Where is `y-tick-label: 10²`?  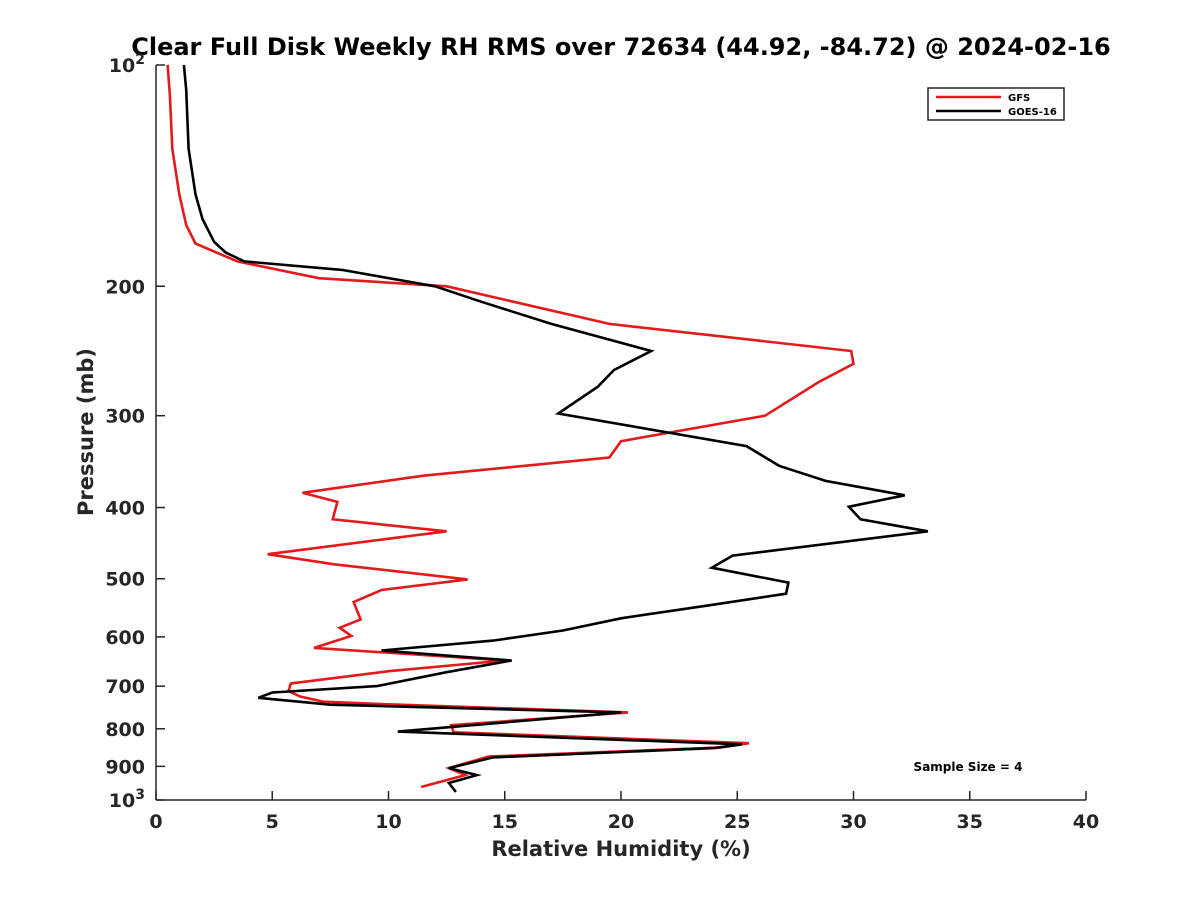 y-tick-label: 10² is located at coordinates (127, 64).